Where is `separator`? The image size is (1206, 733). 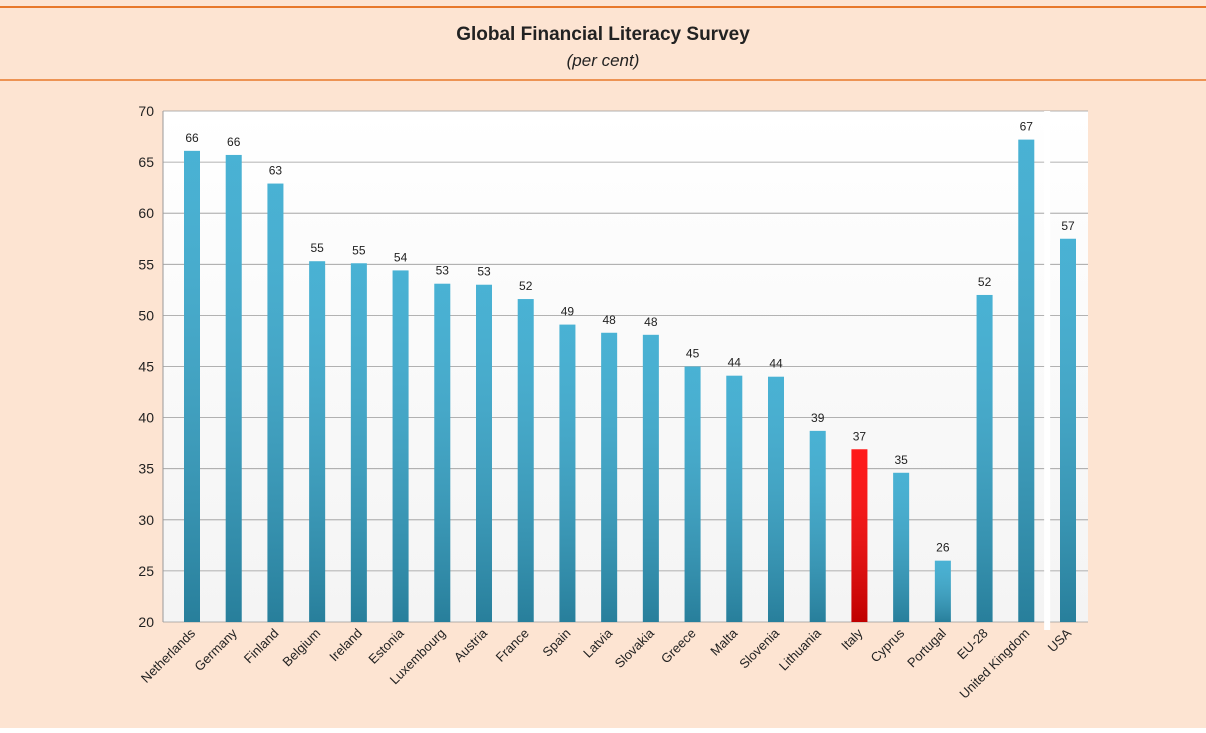
separator is located at coordinates (1047, 370).